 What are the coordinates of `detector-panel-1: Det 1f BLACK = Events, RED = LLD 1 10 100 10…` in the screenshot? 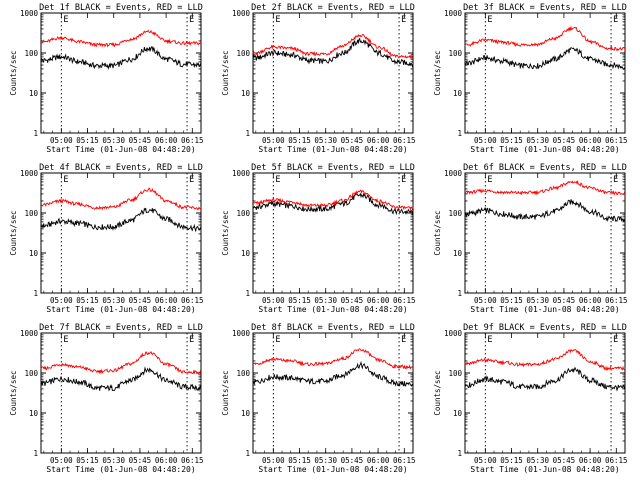 It's located at (106, 78).